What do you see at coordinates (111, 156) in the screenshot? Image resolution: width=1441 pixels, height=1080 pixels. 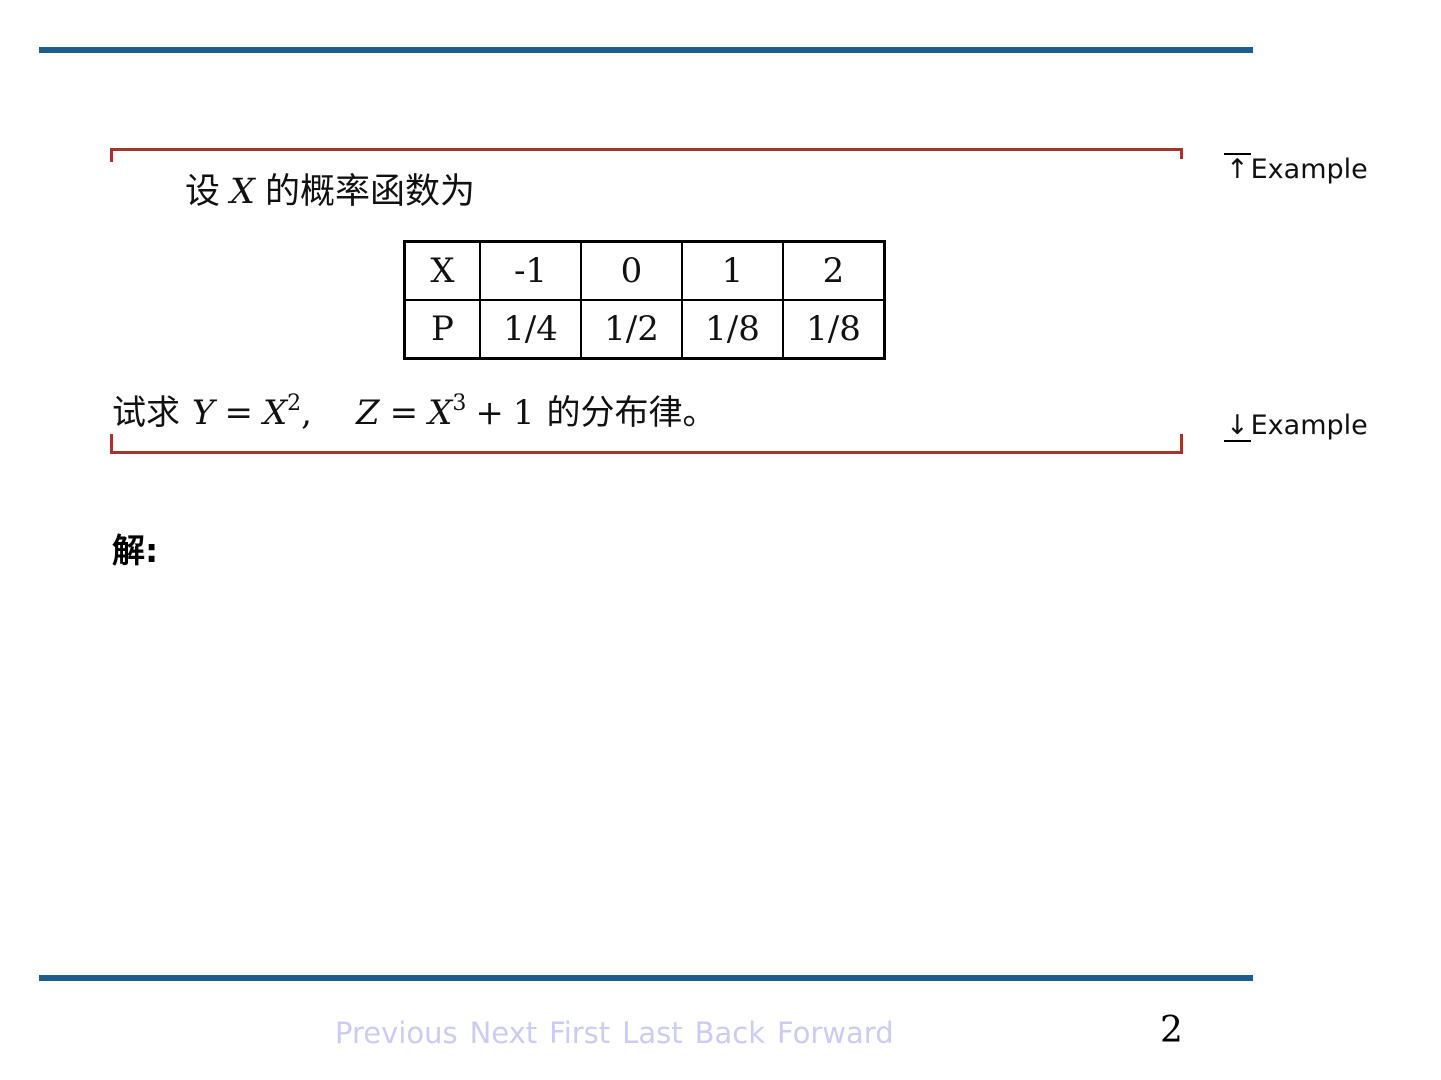 I see `frame-tick-top-left` at bounding box center [111, 156].